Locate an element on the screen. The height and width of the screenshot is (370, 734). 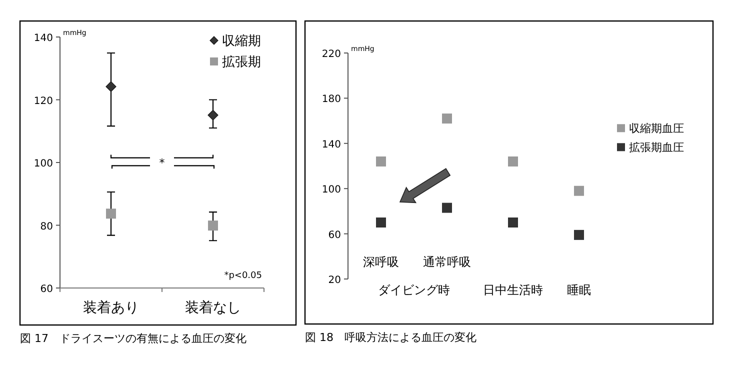
y-tick-label: 80 is located at coordinates (46, 226).